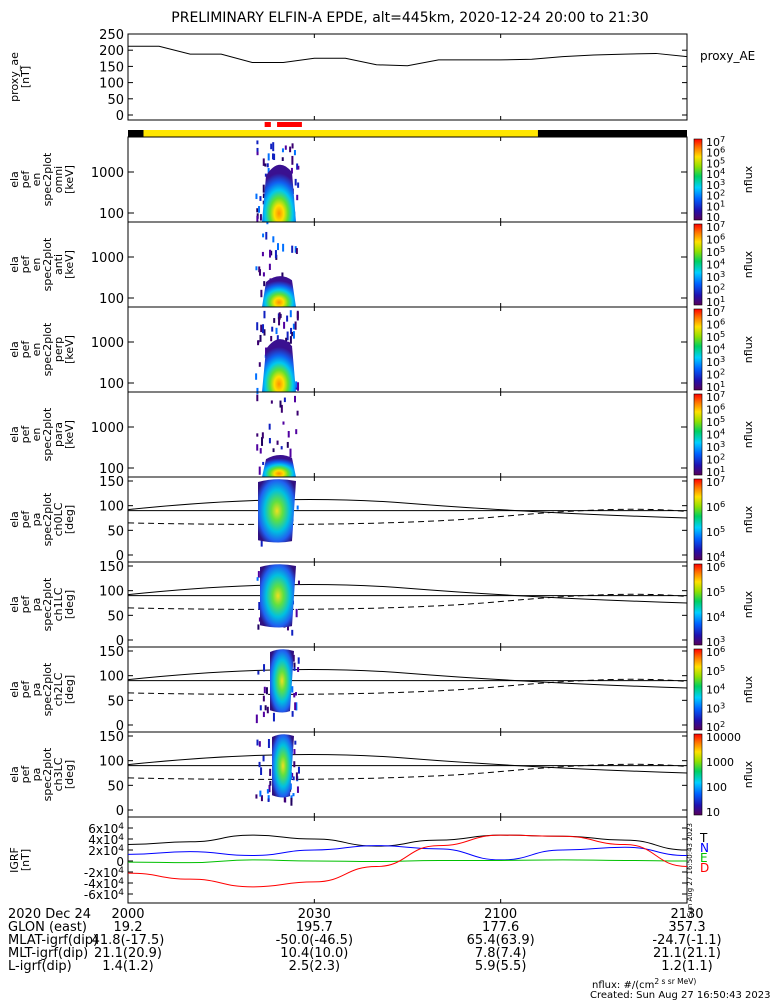 This screenshot has height=1000, width=775. I want to click on en_perp-cbar-tick: 104, so click(715, 349).